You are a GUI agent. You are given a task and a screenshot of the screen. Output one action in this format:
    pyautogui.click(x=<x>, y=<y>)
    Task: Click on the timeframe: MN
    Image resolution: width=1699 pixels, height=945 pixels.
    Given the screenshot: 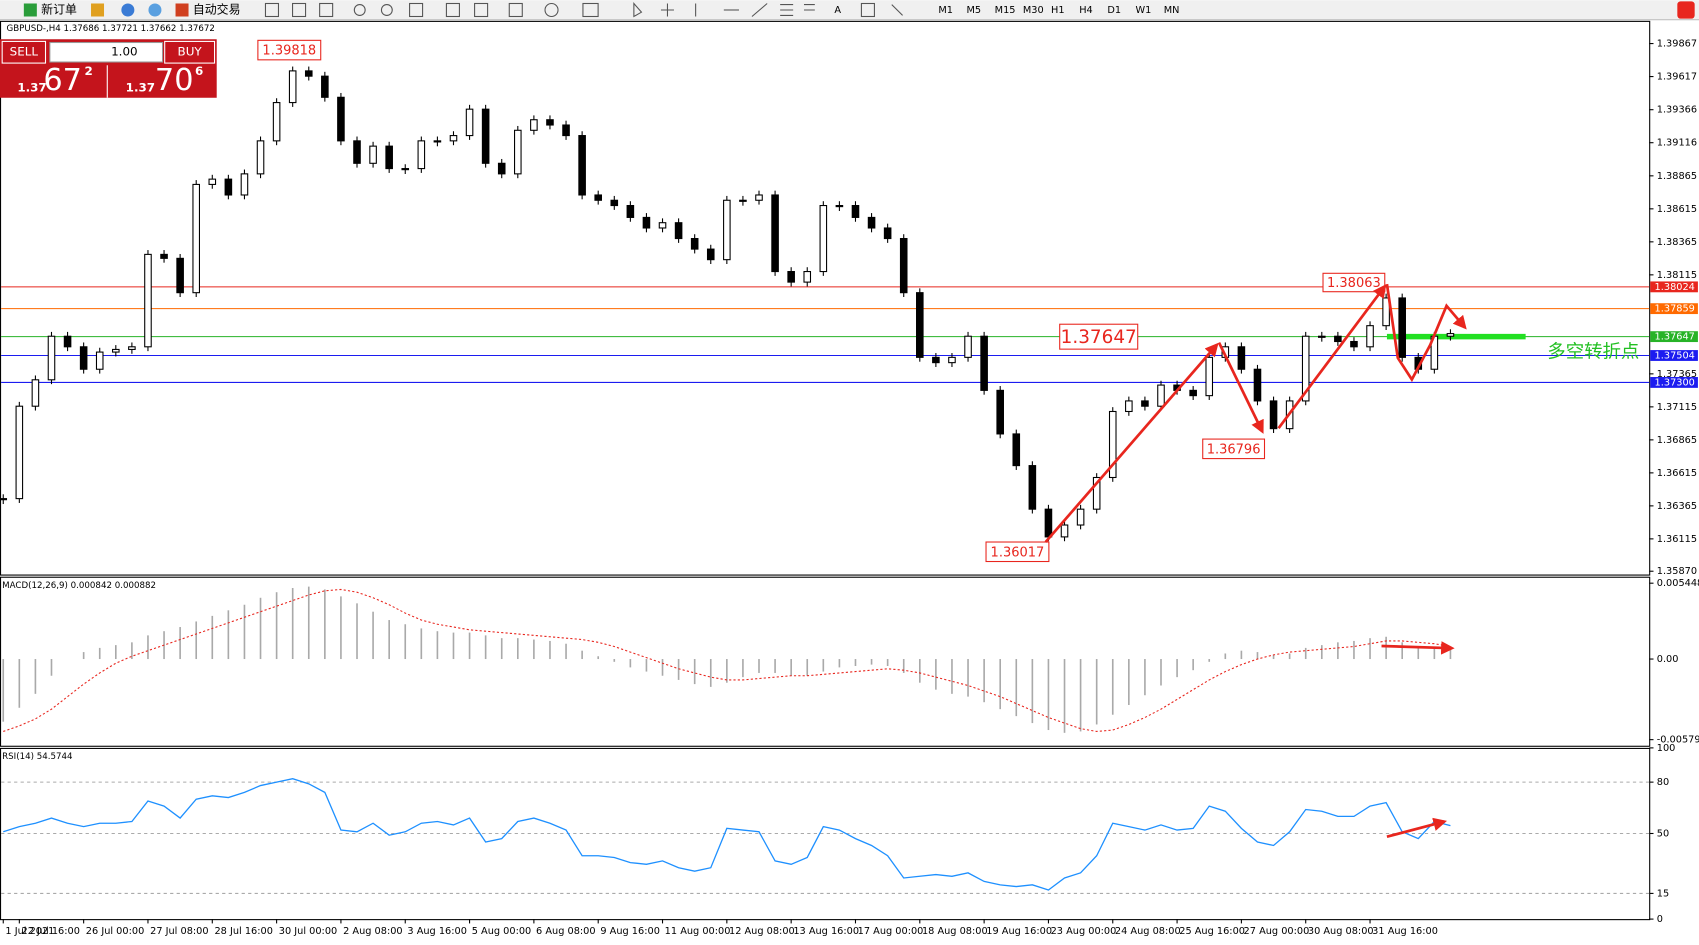 What is the action you would take?
    pyautogui.click(x=1172, y=10)
    